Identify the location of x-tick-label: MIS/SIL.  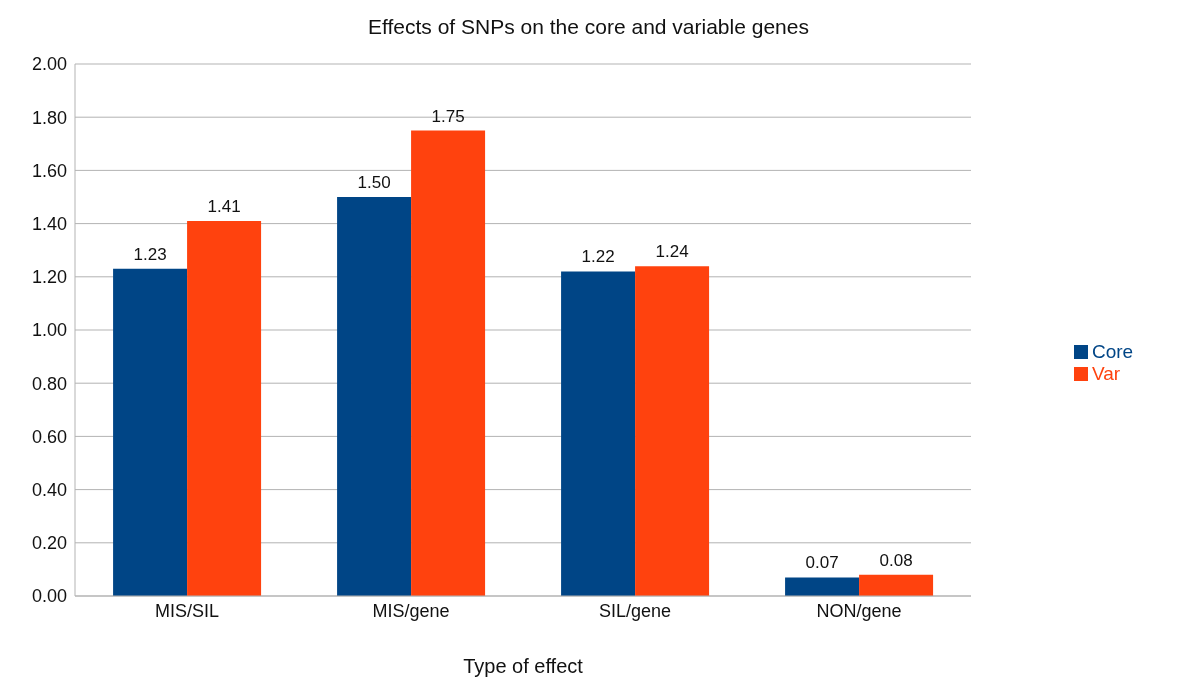
(187, 610).